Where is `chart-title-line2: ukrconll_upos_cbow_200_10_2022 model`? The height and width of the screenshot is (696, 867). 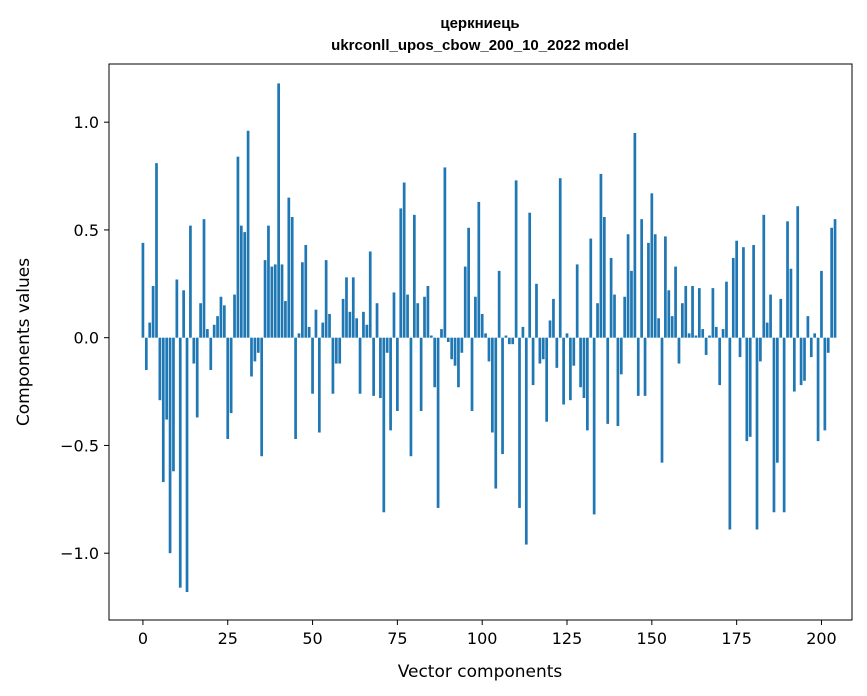
chart-title-line2: ukrconll_upos_cbow_200_10_2022 model is located at coordinates (480, 45).